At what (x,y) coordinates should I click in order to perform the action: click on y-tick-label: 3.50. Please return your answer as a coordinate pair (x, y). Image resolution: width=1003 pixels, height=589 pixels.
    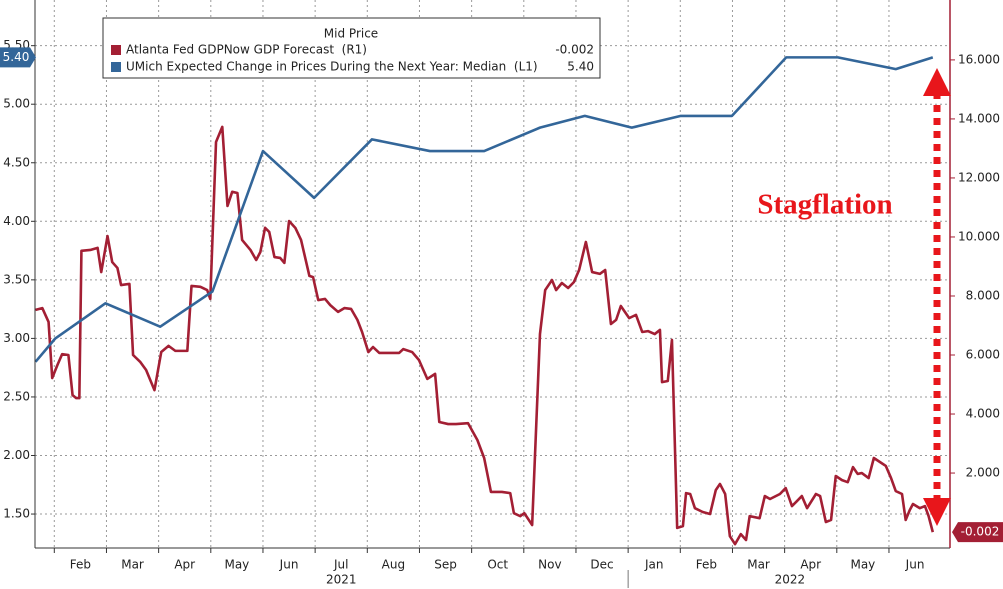
    Looking at the image, I should click on (16, 279).